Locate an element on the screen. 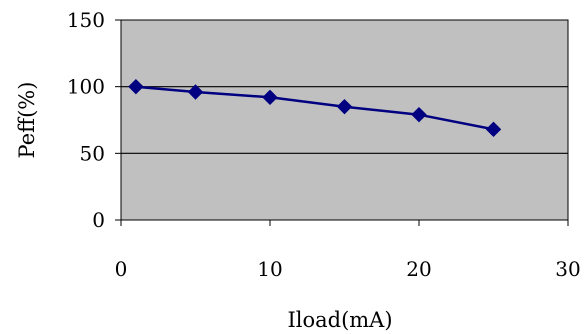  x-axis-ticks: 0 10 20 30 is located at coordinates (348, 250).